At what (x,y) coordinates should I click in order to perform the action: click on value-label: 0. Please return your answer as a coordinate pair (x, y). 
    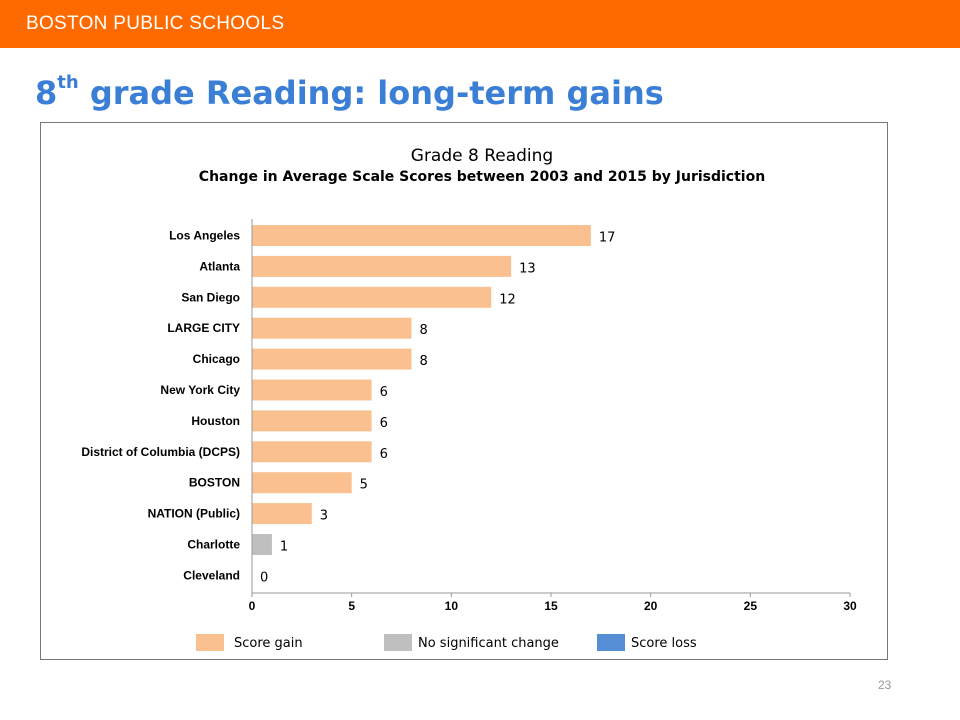
    Looking at the image, I should click on (264, 577).